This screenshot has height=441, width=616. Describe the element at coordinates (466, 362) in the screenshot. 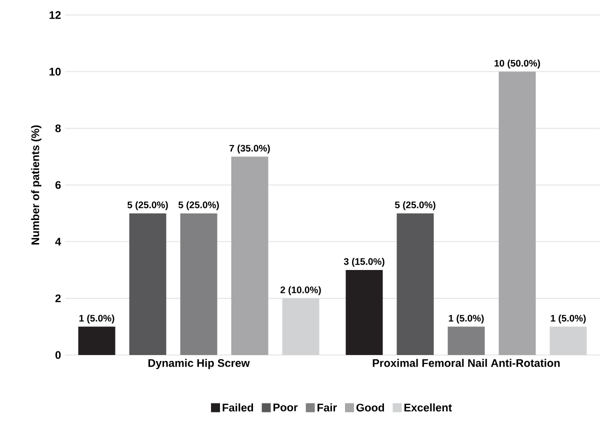

I see `x-tick-label: Proximal Femoral Nail Anti-Rotation` at that location.